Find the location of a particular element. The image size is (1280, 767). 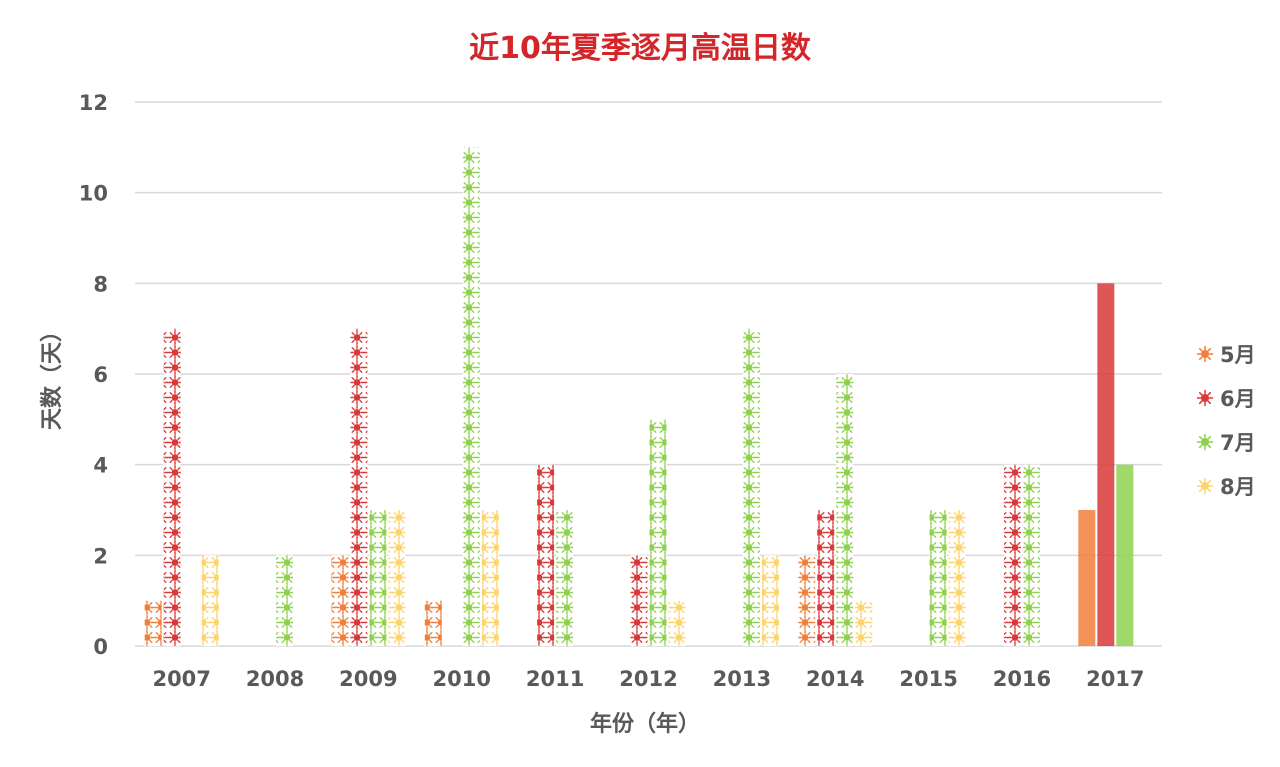

legend-item: 5月 is located at coordinates (1226, 355).